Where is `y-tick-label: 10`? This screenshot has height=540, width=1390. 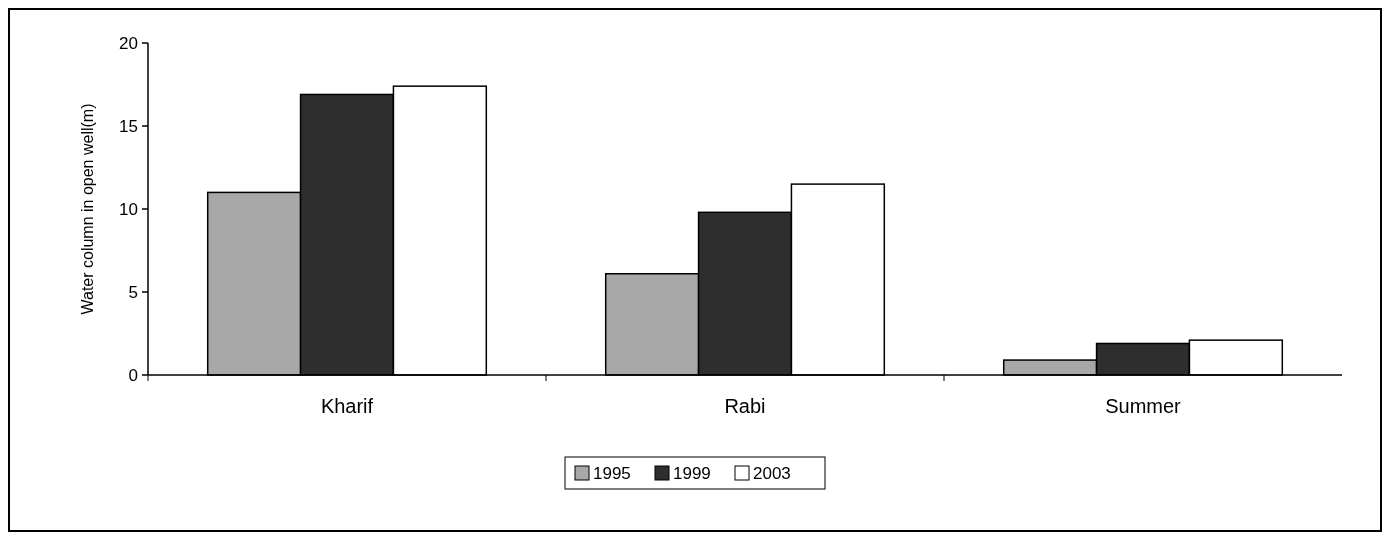 y-tick-label: 10 is located at coordinates (128, 209).